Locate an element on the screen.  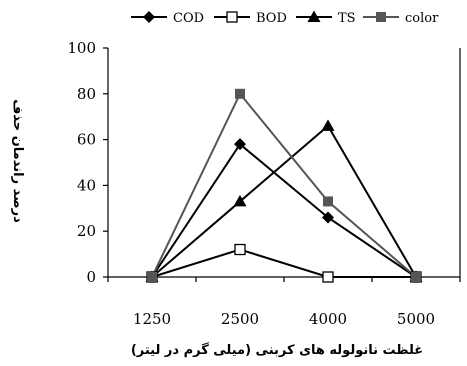
legend-marker-cod is located at coordinates (149, 17).